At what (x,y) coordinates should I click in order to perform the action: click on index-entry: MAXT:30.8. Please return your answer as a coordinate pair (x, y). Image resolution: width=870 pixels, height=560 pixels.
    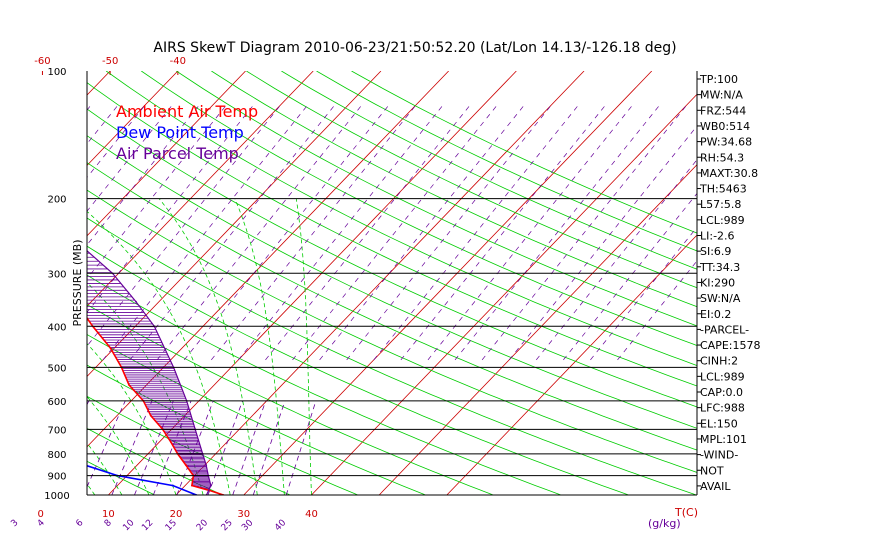
    Looking at the image, I should click on (729, 173).